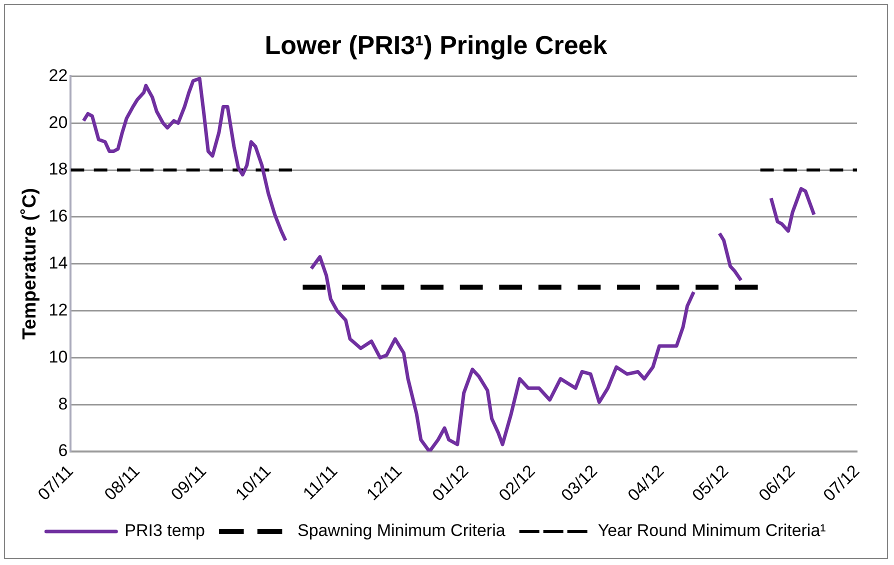 The image size is (894, 565). I want to click on y-tick-label: 14, so click(58, 263).